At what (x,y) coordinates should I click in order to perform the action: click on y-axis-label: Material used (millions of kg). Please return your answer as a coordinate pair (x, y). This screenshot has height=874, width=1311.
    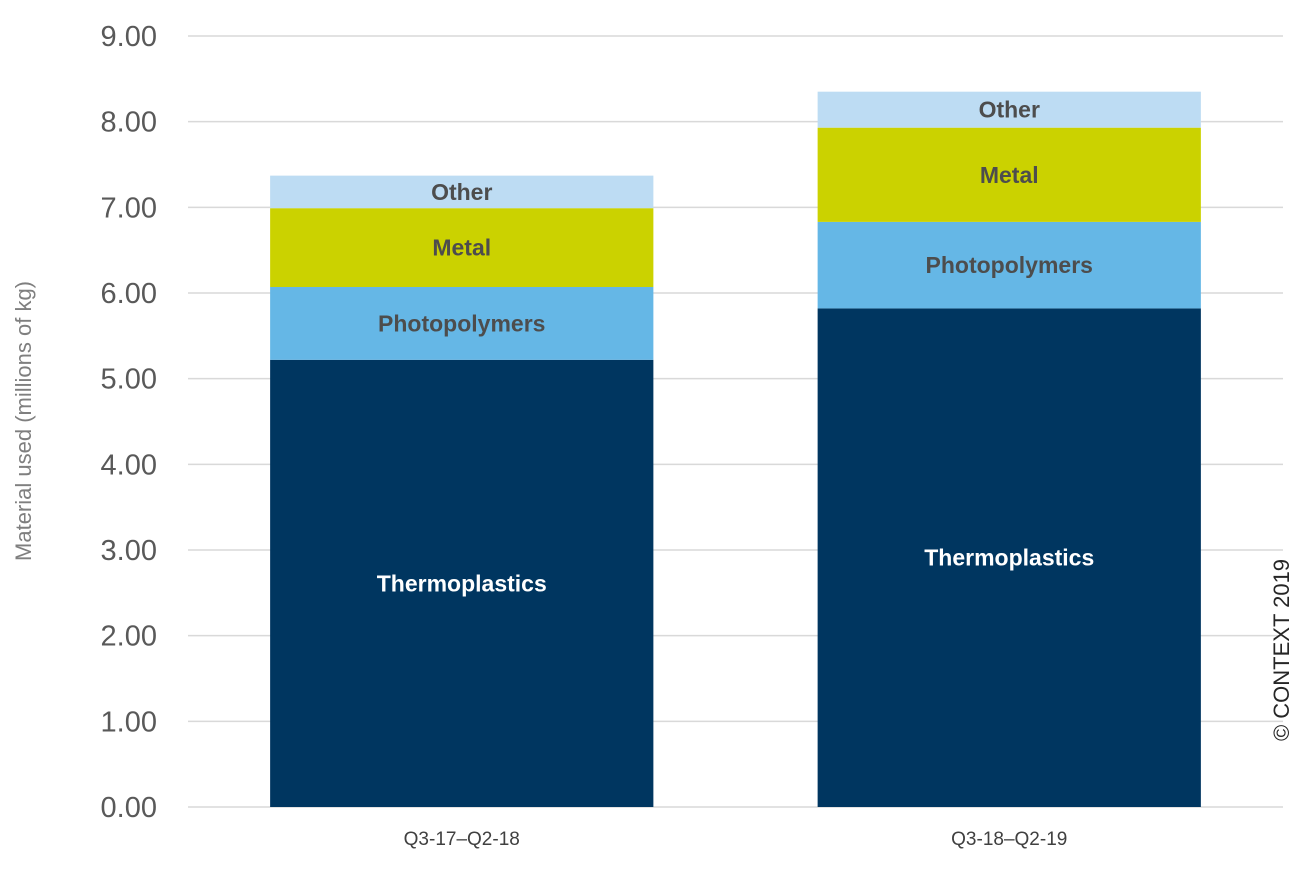
    Looking at the image, I should click on (23, 421).